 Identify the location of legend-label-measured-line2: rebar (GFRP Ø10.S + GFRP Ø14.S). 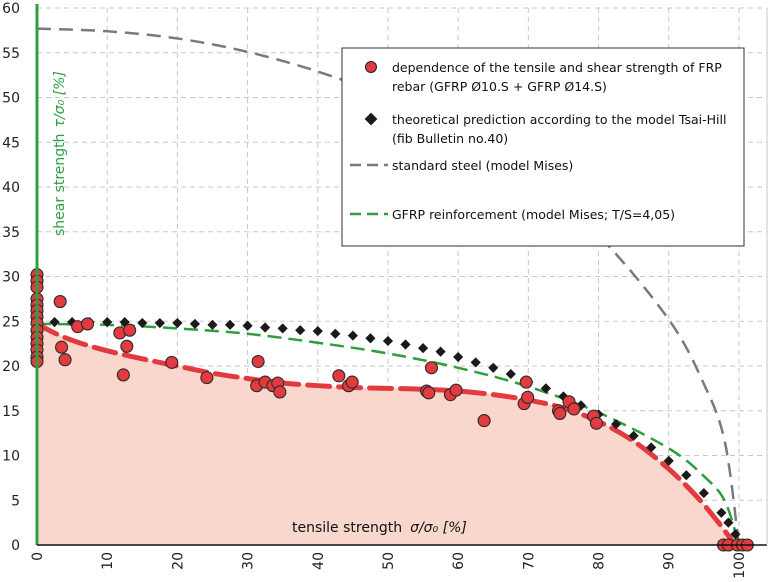
(499, 86).